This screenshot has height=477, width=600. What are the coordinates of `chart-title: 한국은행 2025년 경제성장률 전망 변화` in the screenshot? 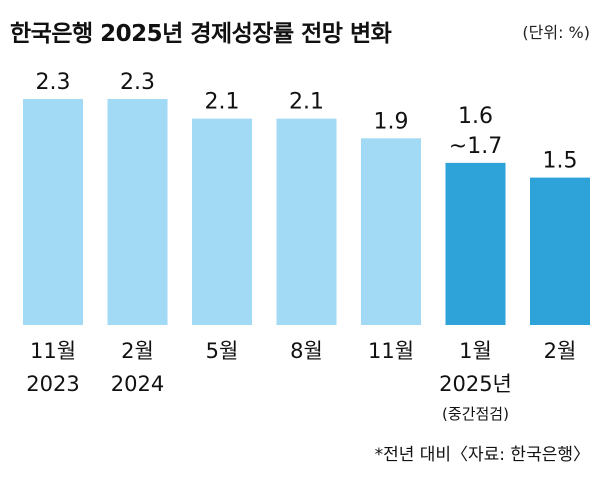 It's located at (201, 34).